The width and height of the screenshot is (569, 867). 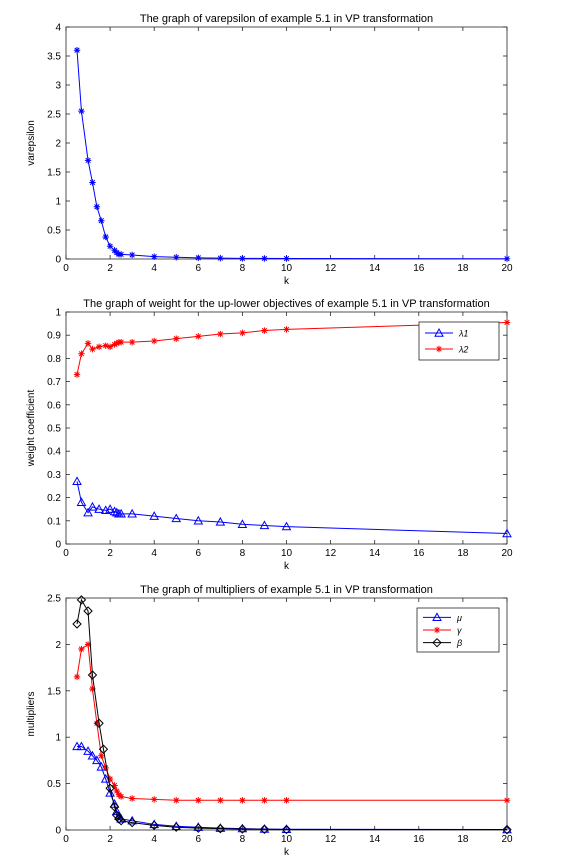 I want to click on y-tick-label: 0.6, so click(x=54, y=405).